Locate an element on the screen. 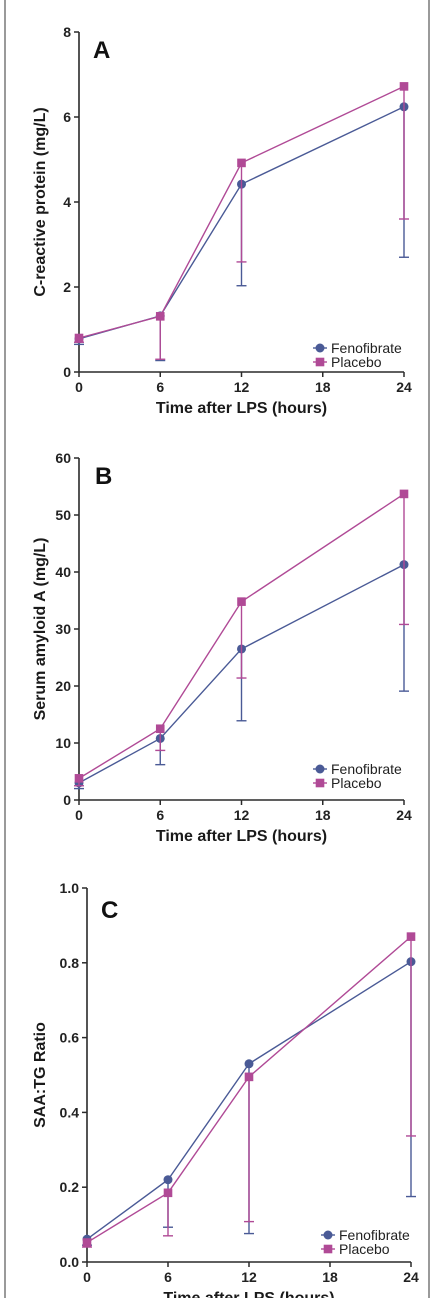 The height and width of the screenshot is (1298, 434). panel-a-x-tick-label: 12 is located at coordinates (242, 387).